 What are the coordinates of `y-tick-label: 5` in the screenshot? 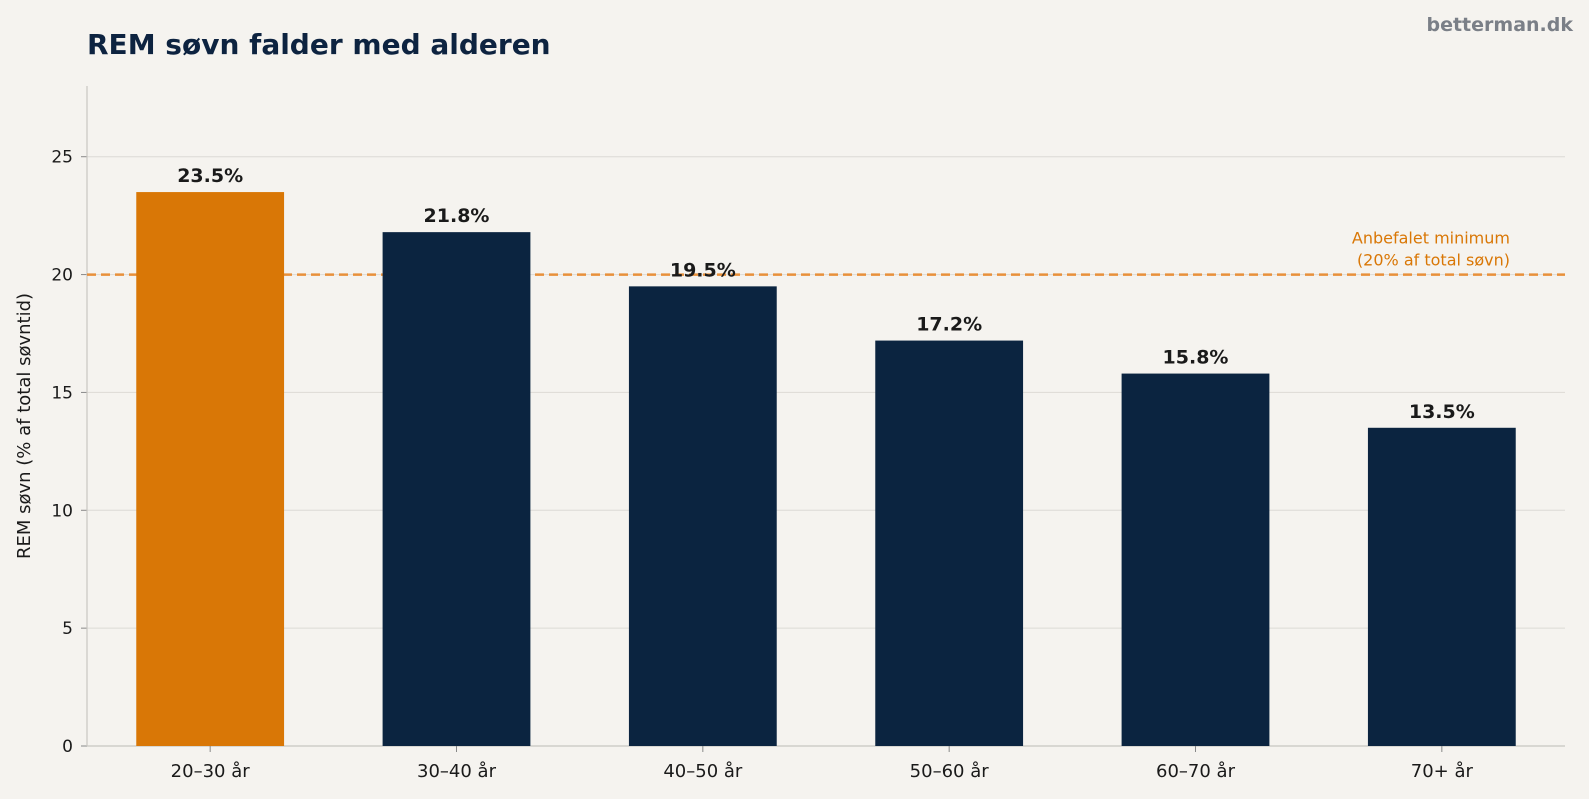 It's located at (67, 629).